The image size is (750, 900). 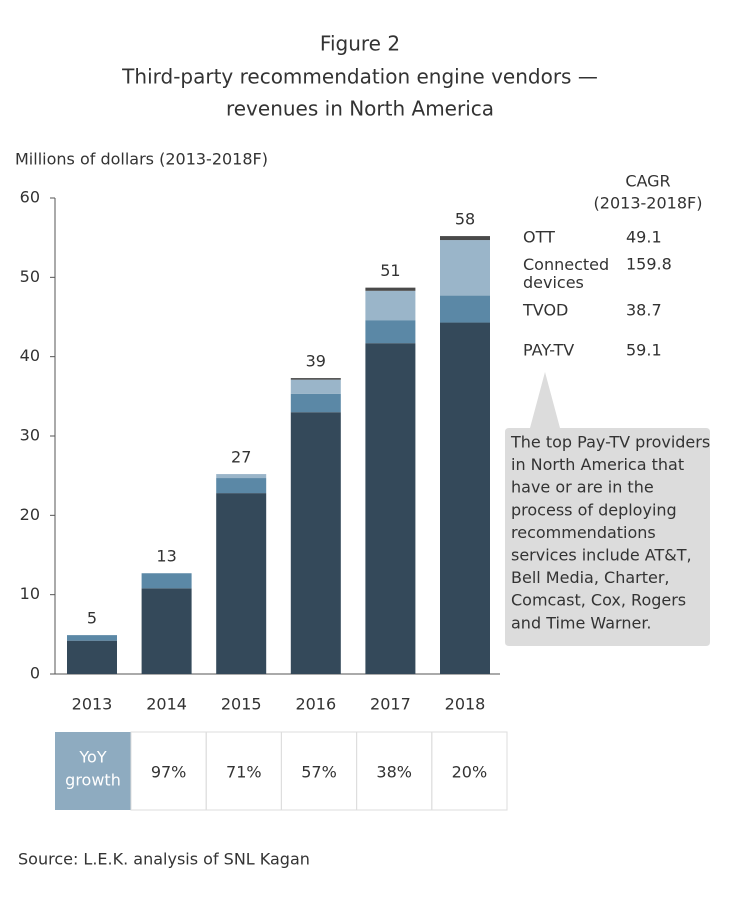 I want to click on cagr-value: 38.7, so click(x=644, y=310).